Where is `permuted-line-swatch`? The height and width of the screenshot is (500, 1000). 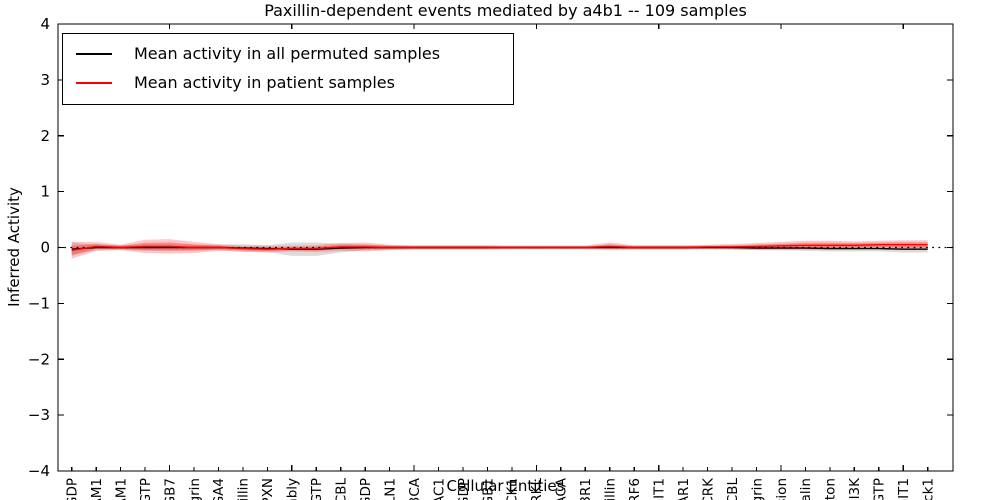 permuted-line-swatch is located at coordinates (94, 53).